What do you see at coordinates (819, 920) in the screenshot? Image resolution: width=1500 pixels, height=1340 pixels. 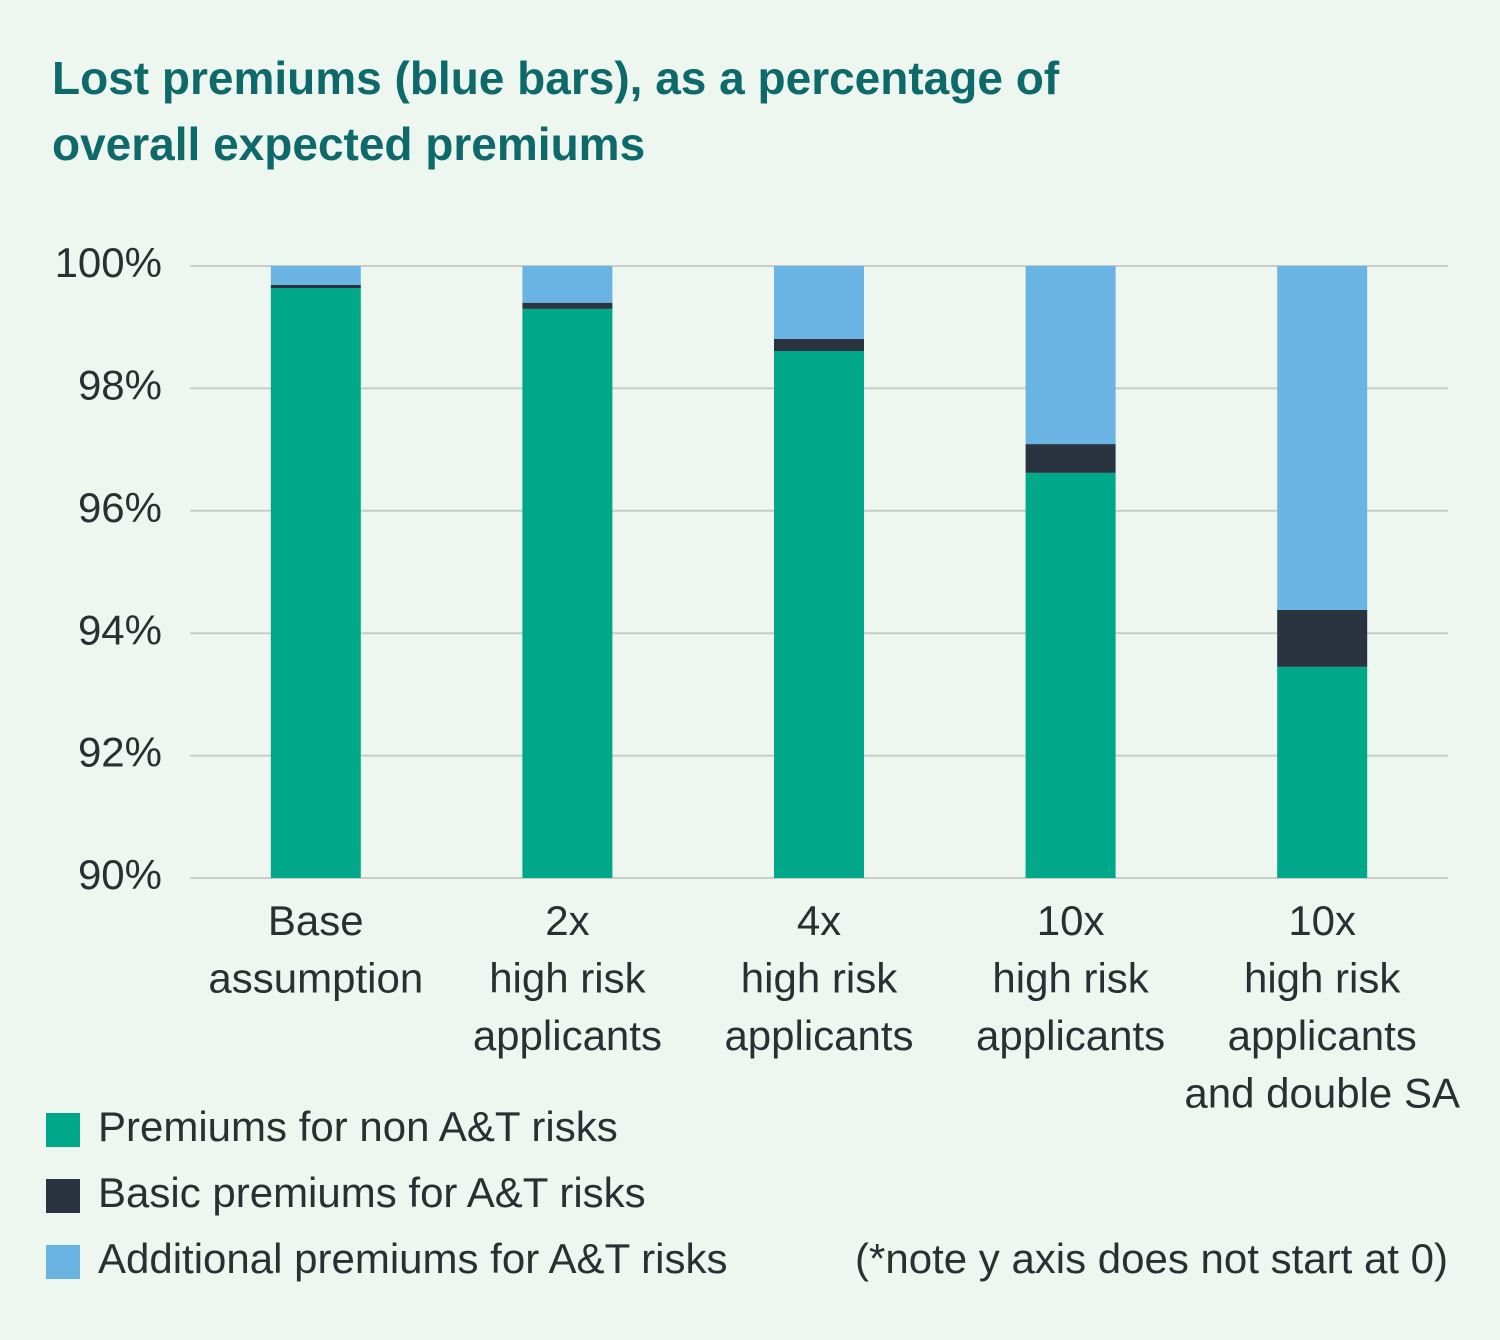 I see `x-tick-label: 4x` at bounding box center [819, 920].